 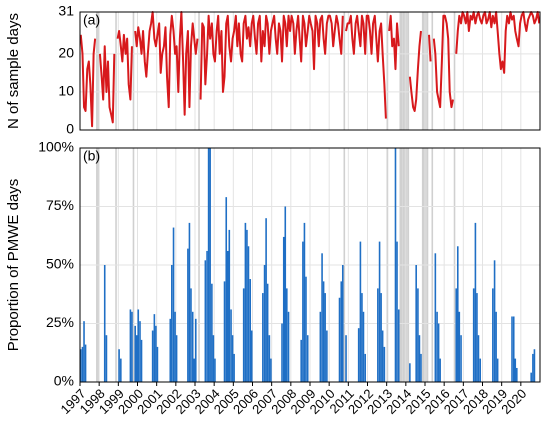 What do you see at coordinates (66, 91) in the screenshot?
I see `y-tick-label: 10` at bounding box center [66, 91].